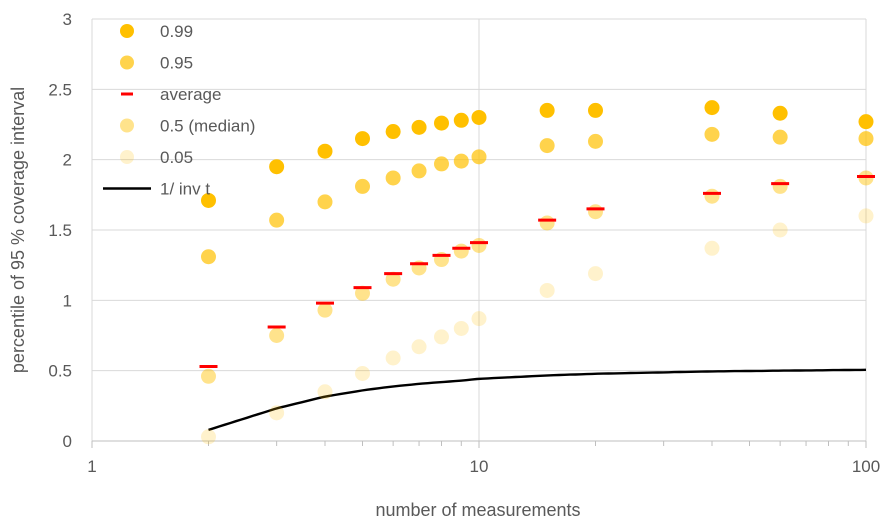 This screenshot has width=886, height=523. Describe the element at coordinates (67, 300) in the screenshot. I see `y-tick-label: 1` at that location.